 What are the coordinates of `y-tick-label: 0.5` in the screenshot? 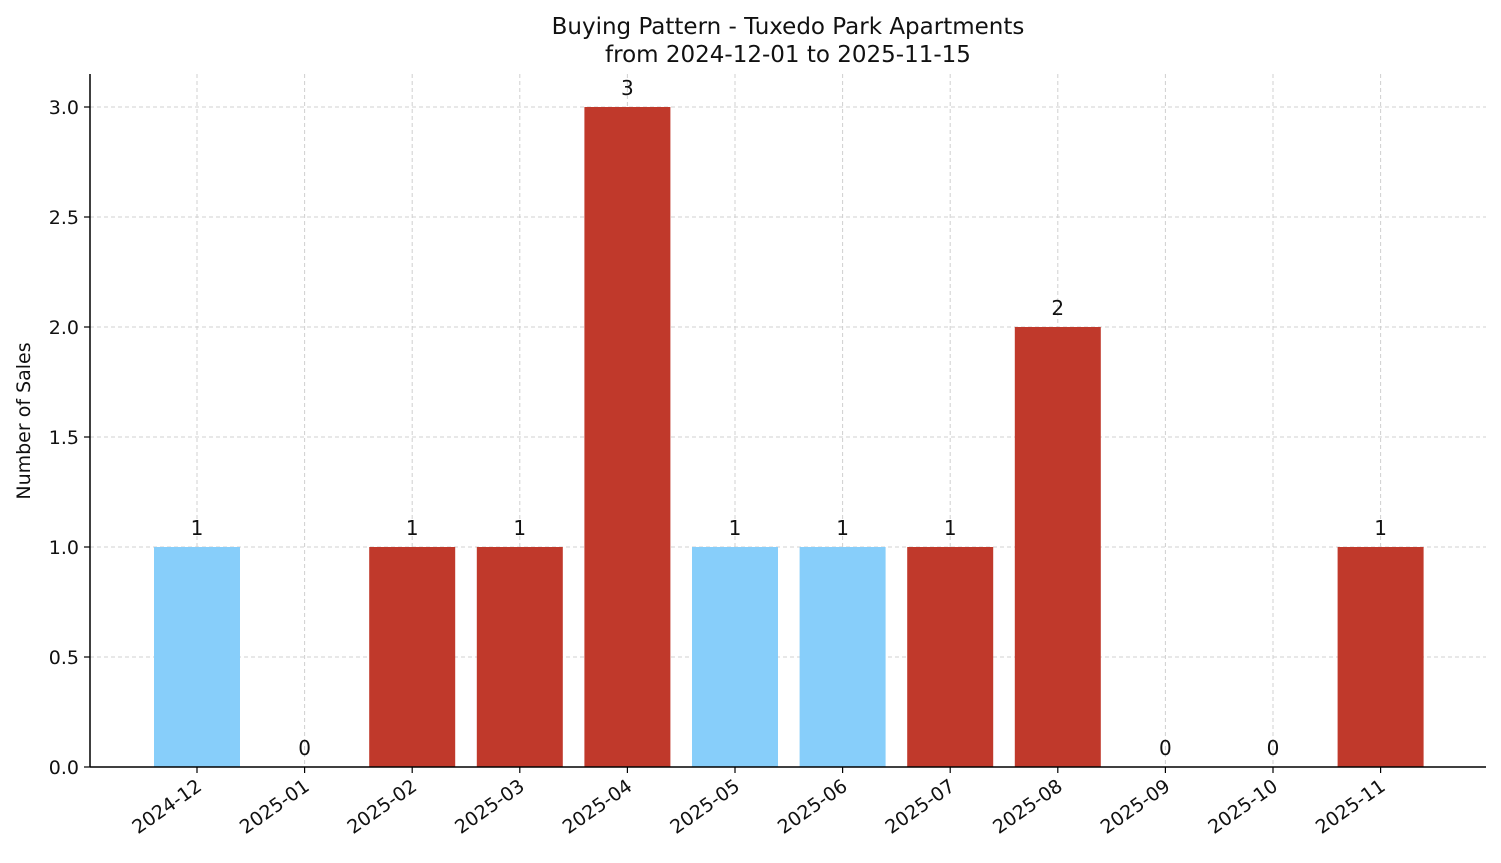 It's located at (64, 658).